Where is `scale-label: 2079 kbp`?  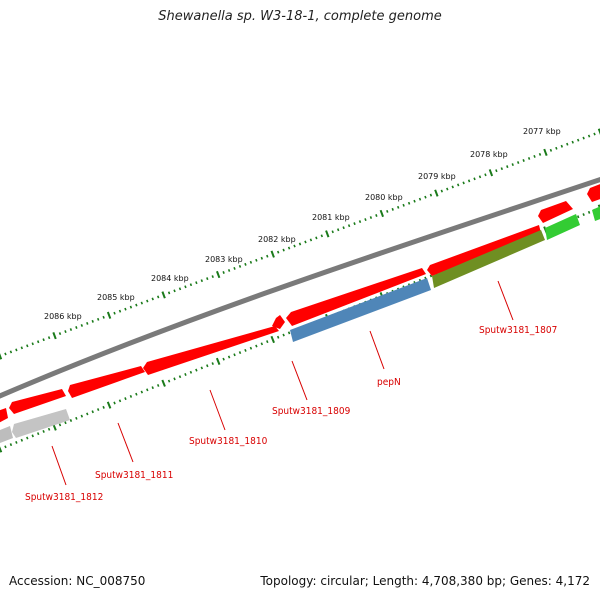
scale-label: 2079 kbp is located at coordinates (437, 176).